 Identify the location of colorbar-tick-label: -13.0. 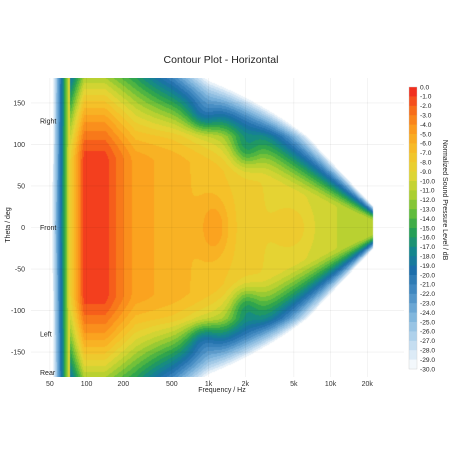
(427, 210).